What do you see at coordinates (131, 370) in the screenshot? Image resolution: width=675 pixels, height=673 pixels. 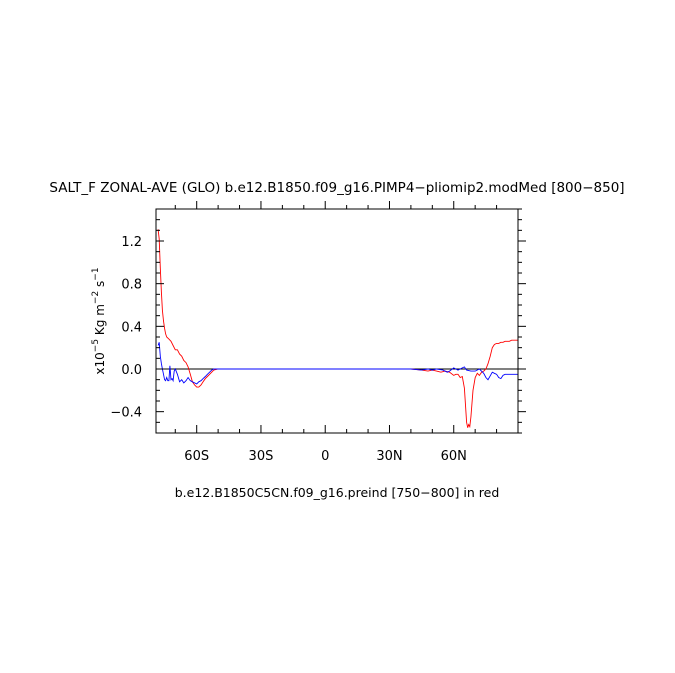 I see `y-tick-label: 0.0` at bounding box center [131, 370].